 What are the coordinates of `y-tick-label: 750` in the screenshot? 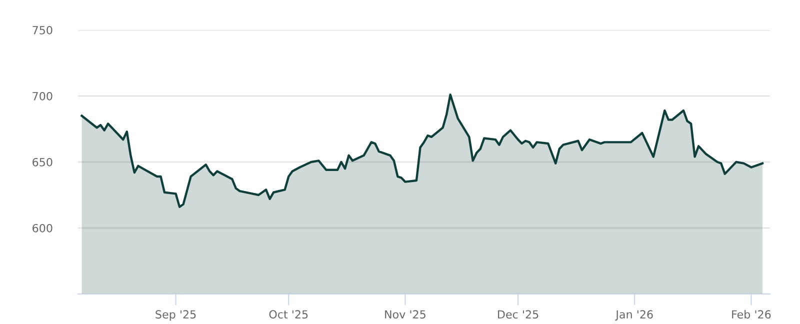 It's located at (42, 30).